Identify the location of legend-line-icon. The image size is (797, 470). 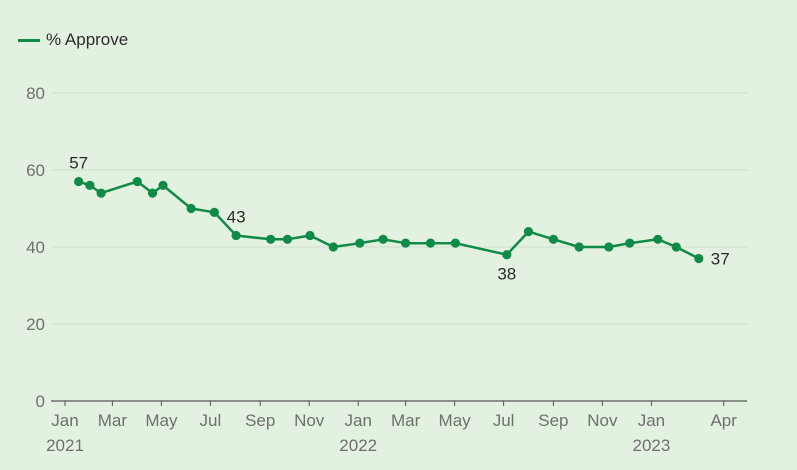
(29, 40).